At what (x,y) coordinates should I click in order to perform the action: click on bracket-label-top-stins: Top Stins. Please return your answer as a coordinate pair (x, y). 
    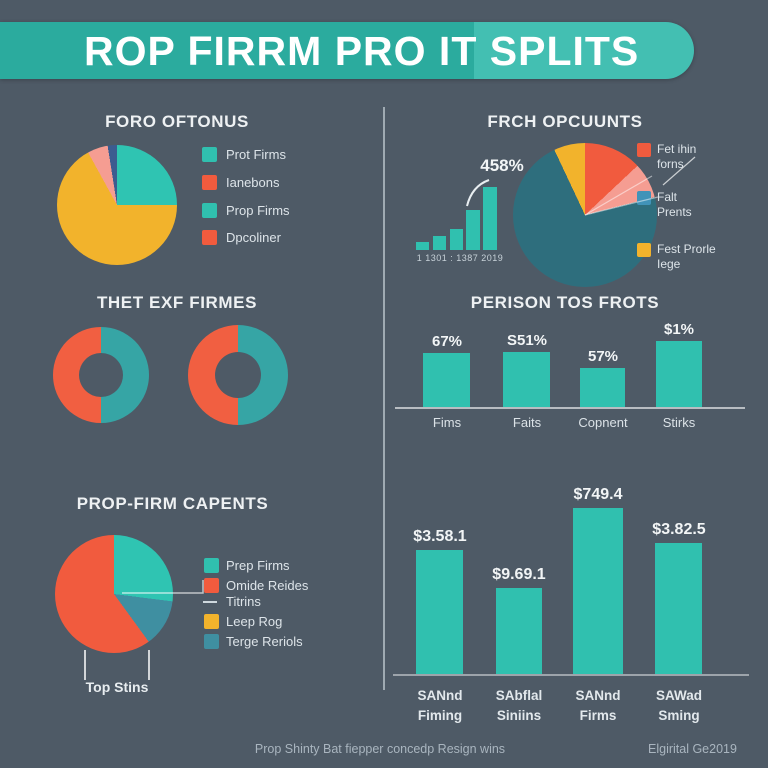
    Looking at the image, I should click on (117, 687).